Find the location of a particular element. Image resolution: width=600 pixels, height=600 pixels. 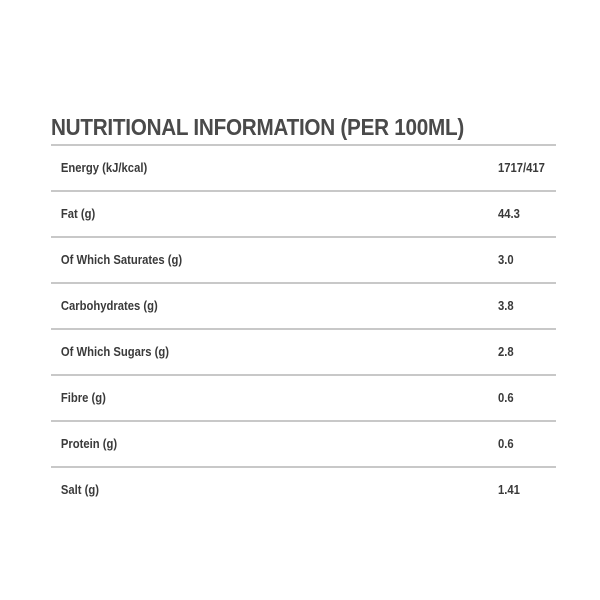

nutrient-label: Fat (g) is located at coordinates (78, 214).